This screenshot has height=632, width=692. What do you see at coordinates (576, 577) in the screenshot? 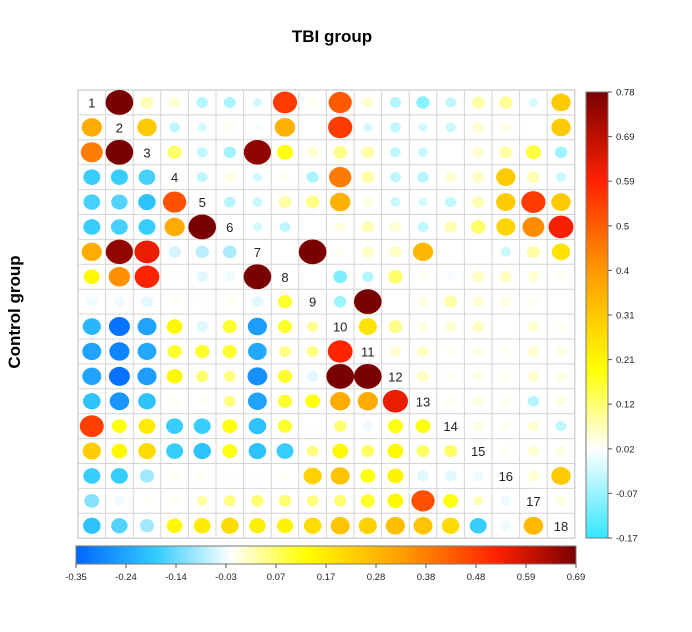
I see `bottom-colorbar-tick-label: 0.69` at bounding box center [576, 577].